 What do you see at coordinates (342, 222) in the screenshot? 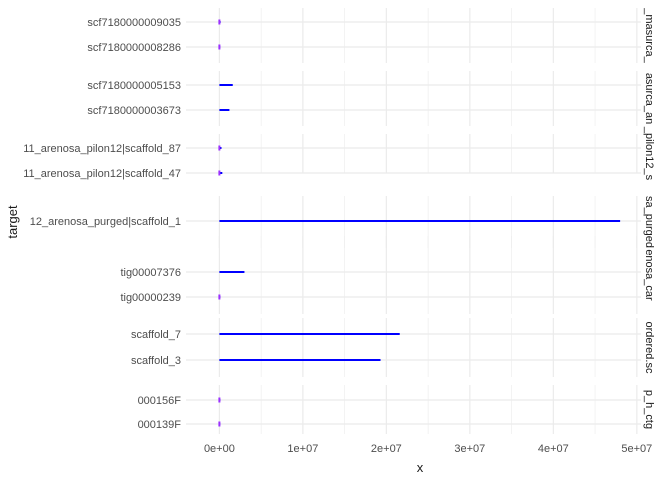
I see `facet-panel: 12_arenosa_purged|scaffold_1 sa_purged` at bounding box center [342, 222].